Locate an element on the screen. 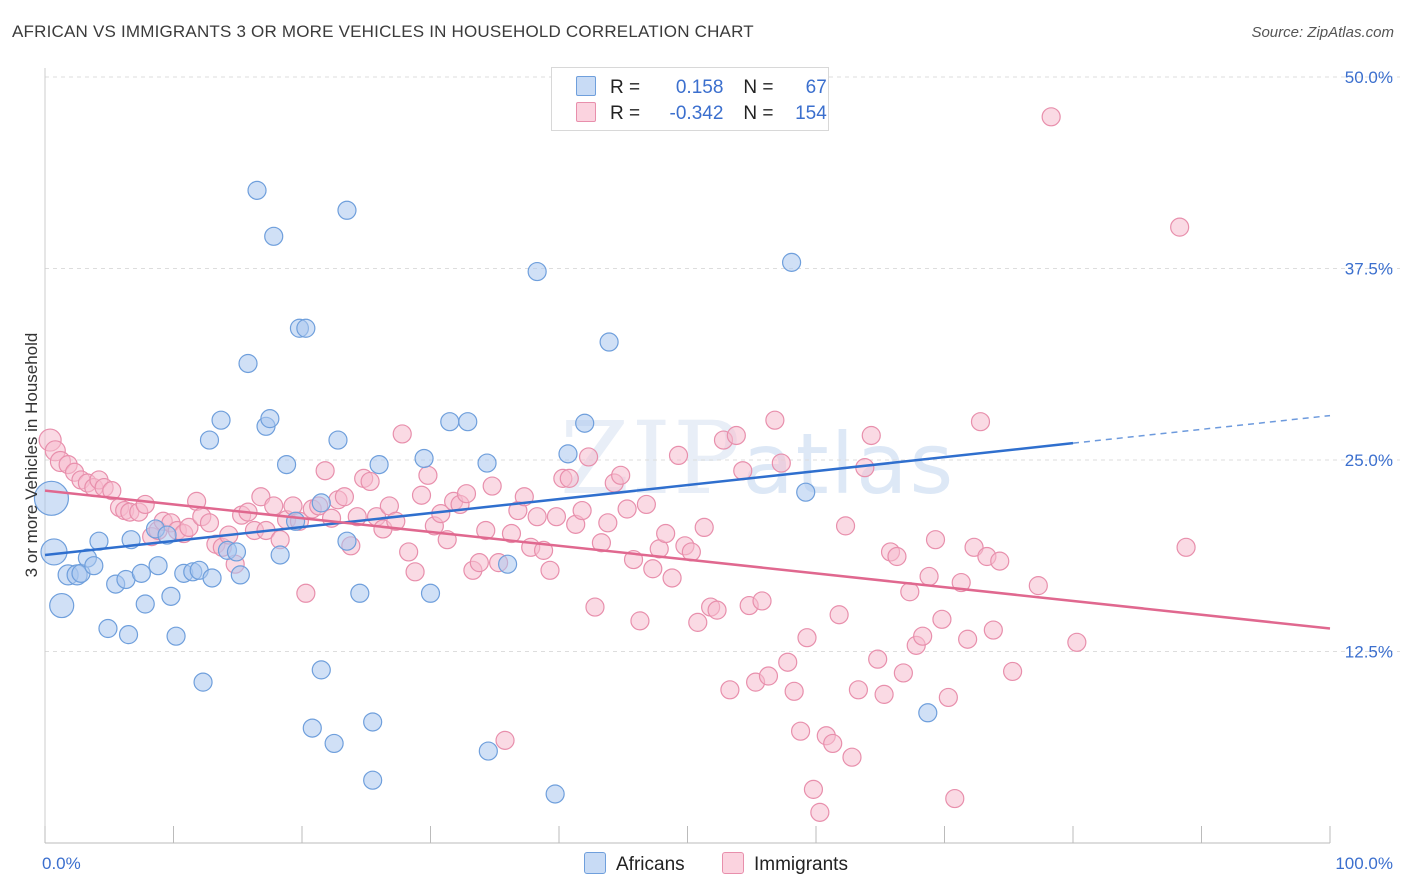 This screenshot has width=1406, height=892. x-tick-label: 0.0% is located at coordinates (61, 863).